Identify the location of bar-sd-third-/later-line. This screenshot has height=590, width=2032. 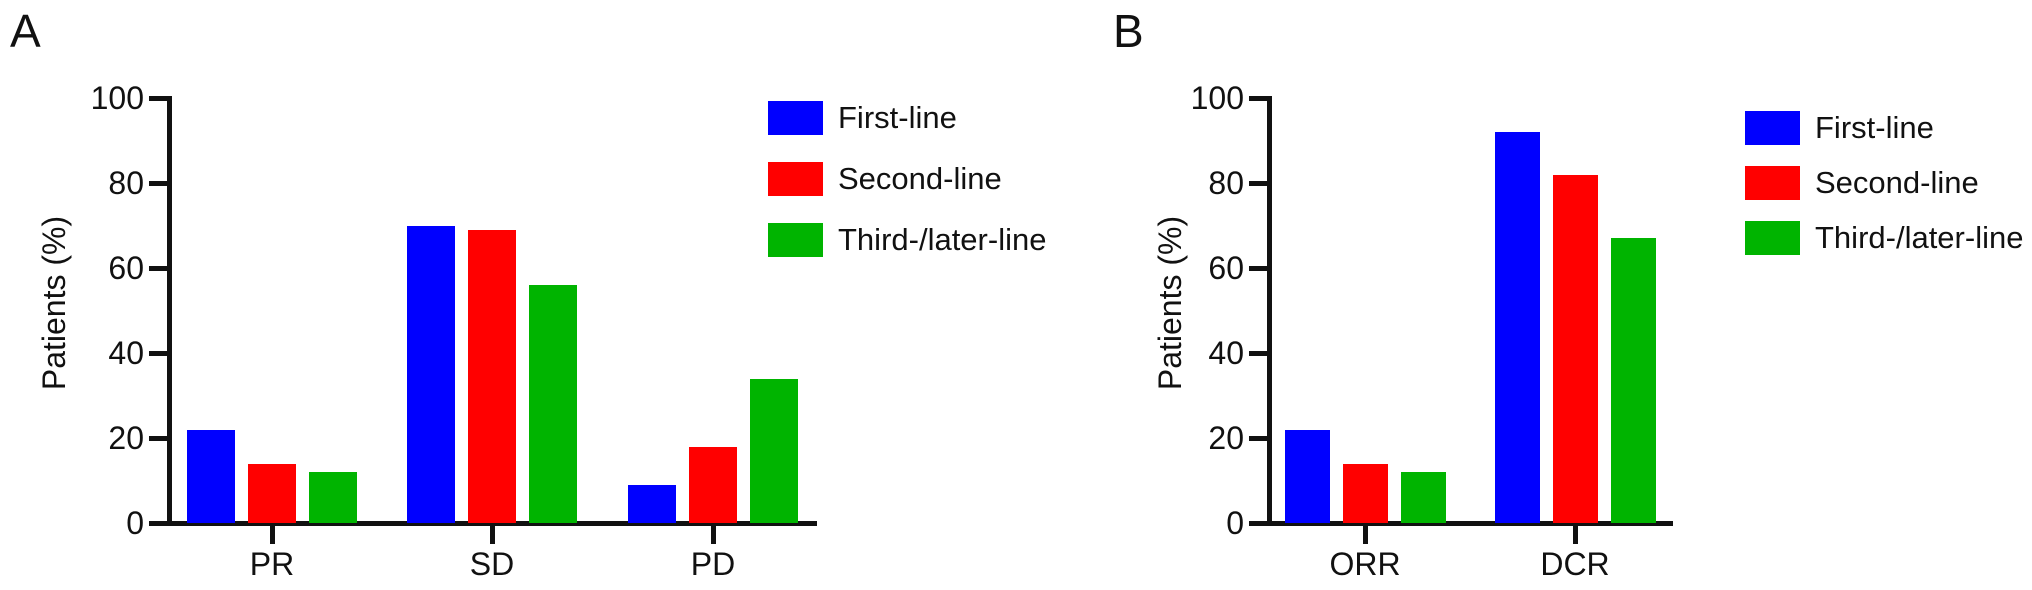
(553, 404).